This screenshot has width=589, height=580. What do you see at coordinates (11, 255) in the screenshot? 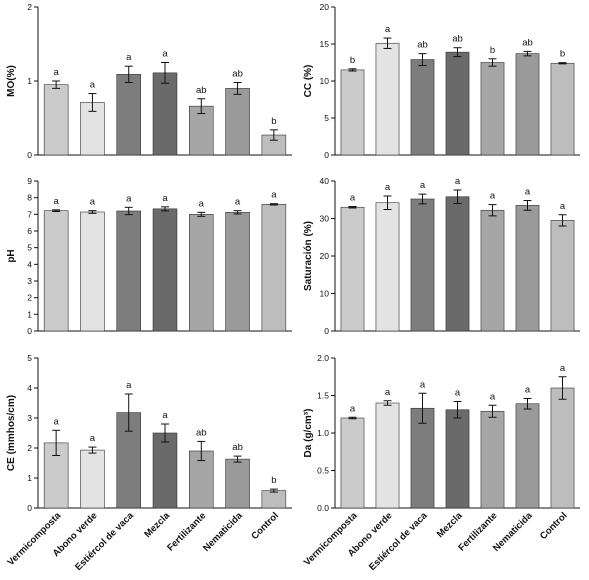
I see `y-axis-label: pH` at bounding box center [11, 255].